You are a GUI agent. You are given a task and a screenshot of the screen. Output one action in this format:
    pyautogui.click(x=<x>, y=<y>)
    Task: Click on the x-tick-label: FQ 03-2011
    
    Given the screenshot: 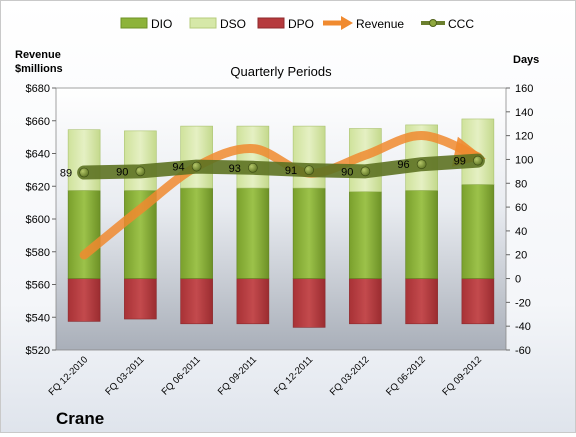 What is the action you would take?
    pyautogui.click(x=124, y=375)
    